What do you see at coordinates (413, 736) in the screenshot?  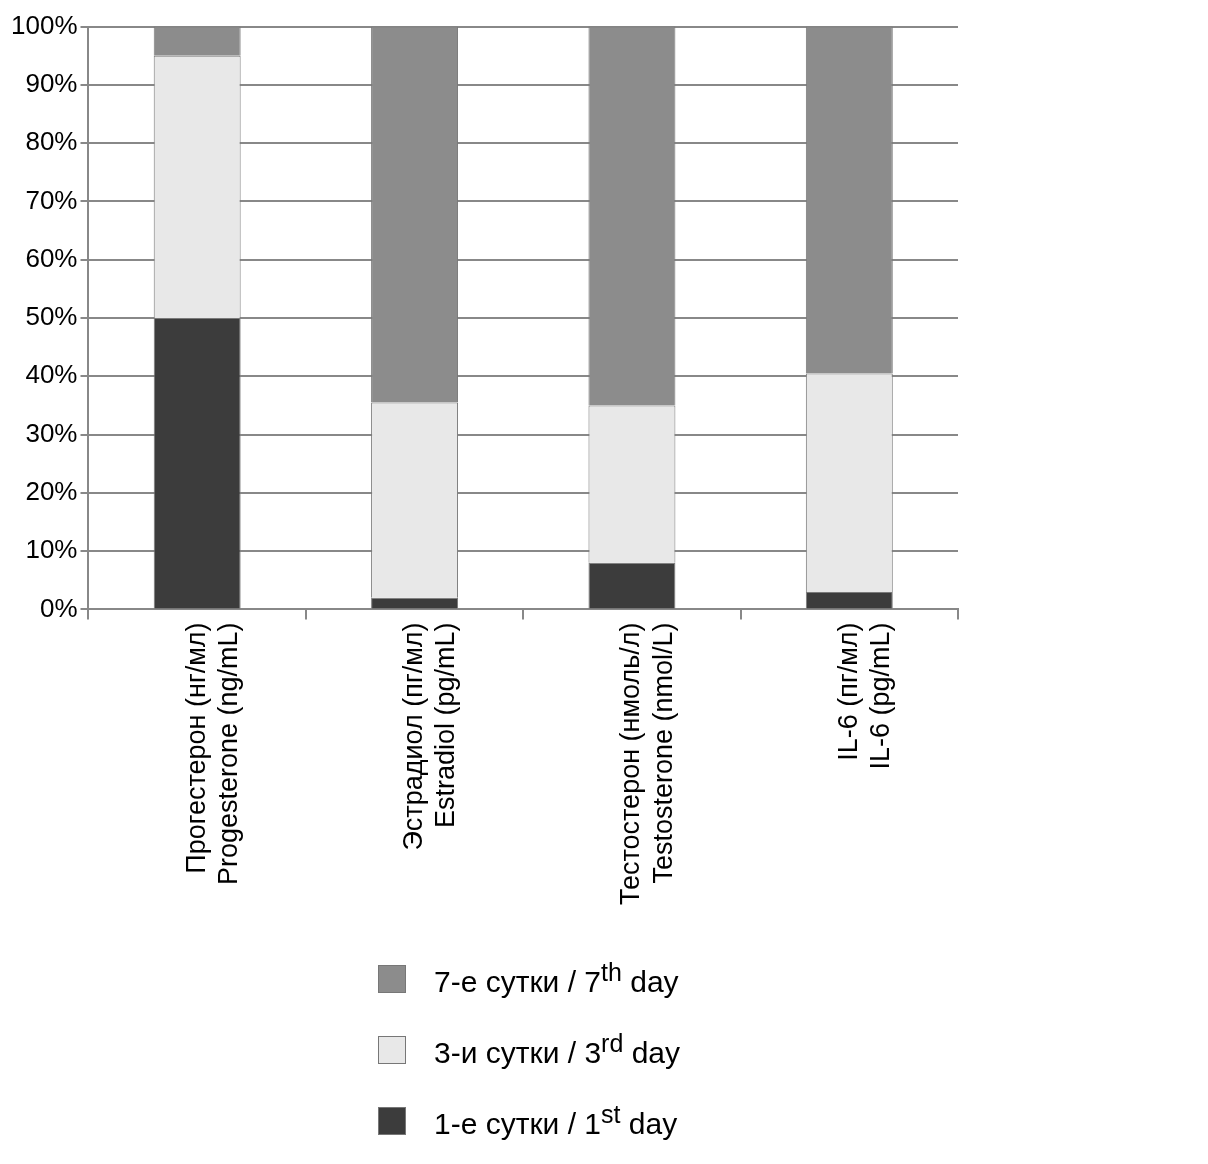 I see `category-label: Эстрадиол (пг/мл)` at bounding box center [413, 736].